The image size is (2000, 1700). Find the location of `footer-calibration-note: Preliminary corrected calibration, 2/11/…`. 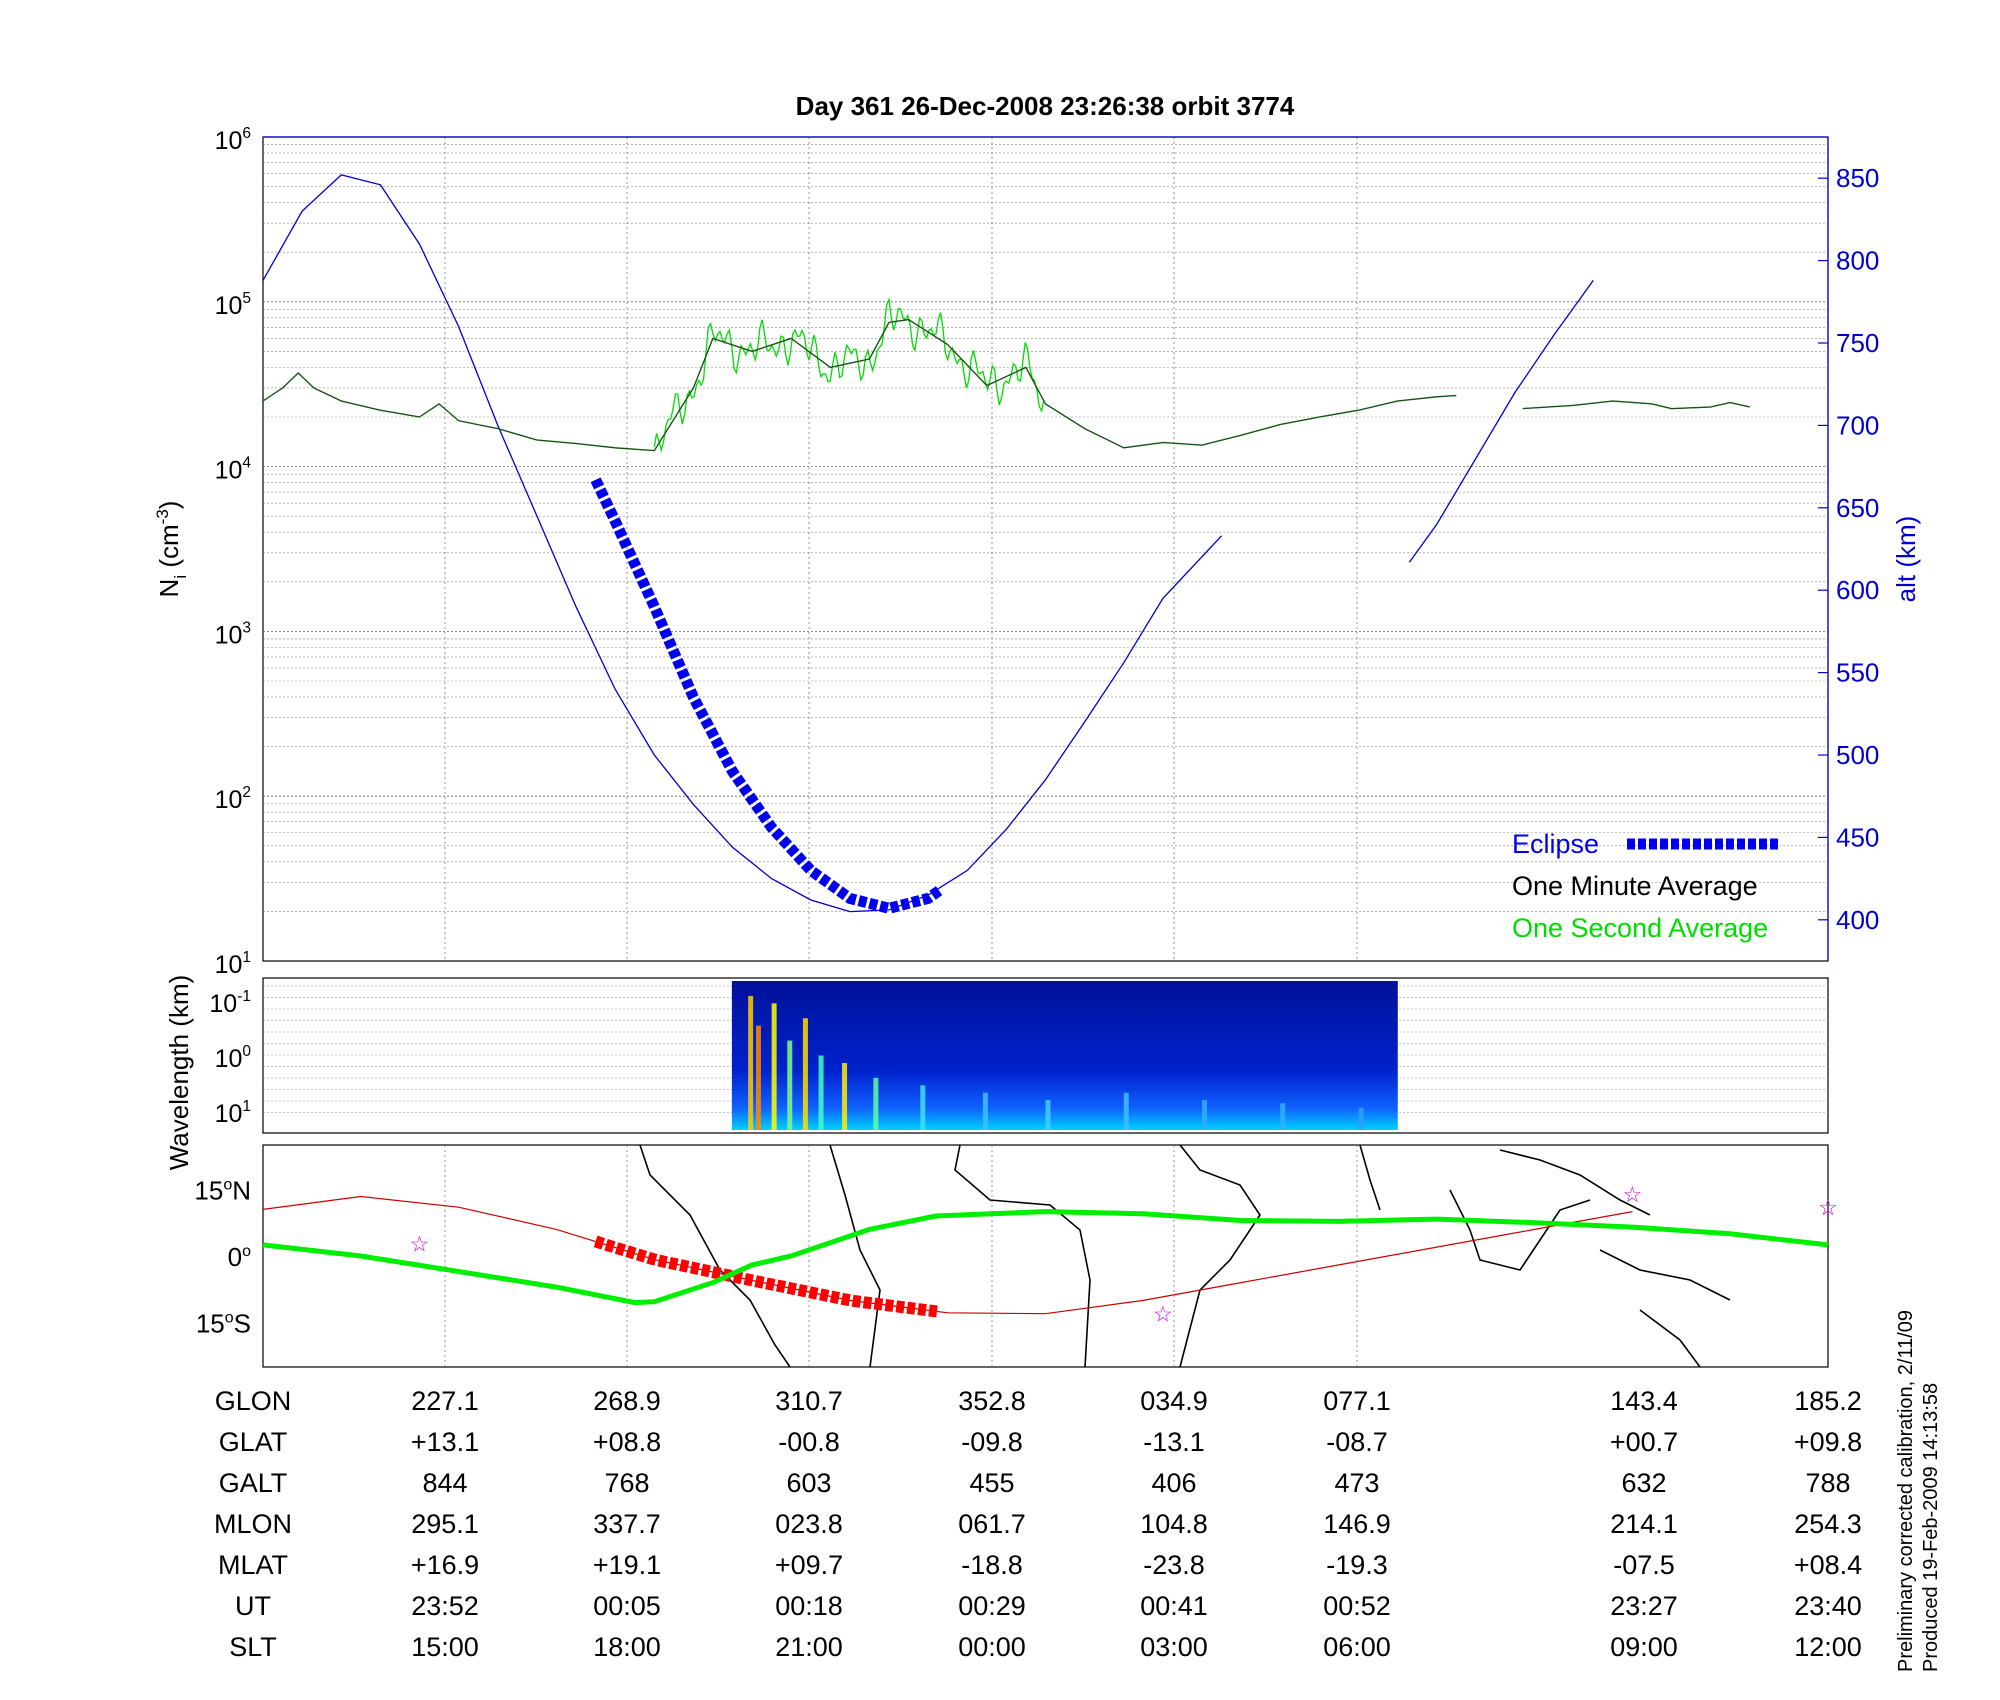

footer-calibration-note: Preliminary corrected calibration, 2/11/… is located at coordinates (1906, 1491).